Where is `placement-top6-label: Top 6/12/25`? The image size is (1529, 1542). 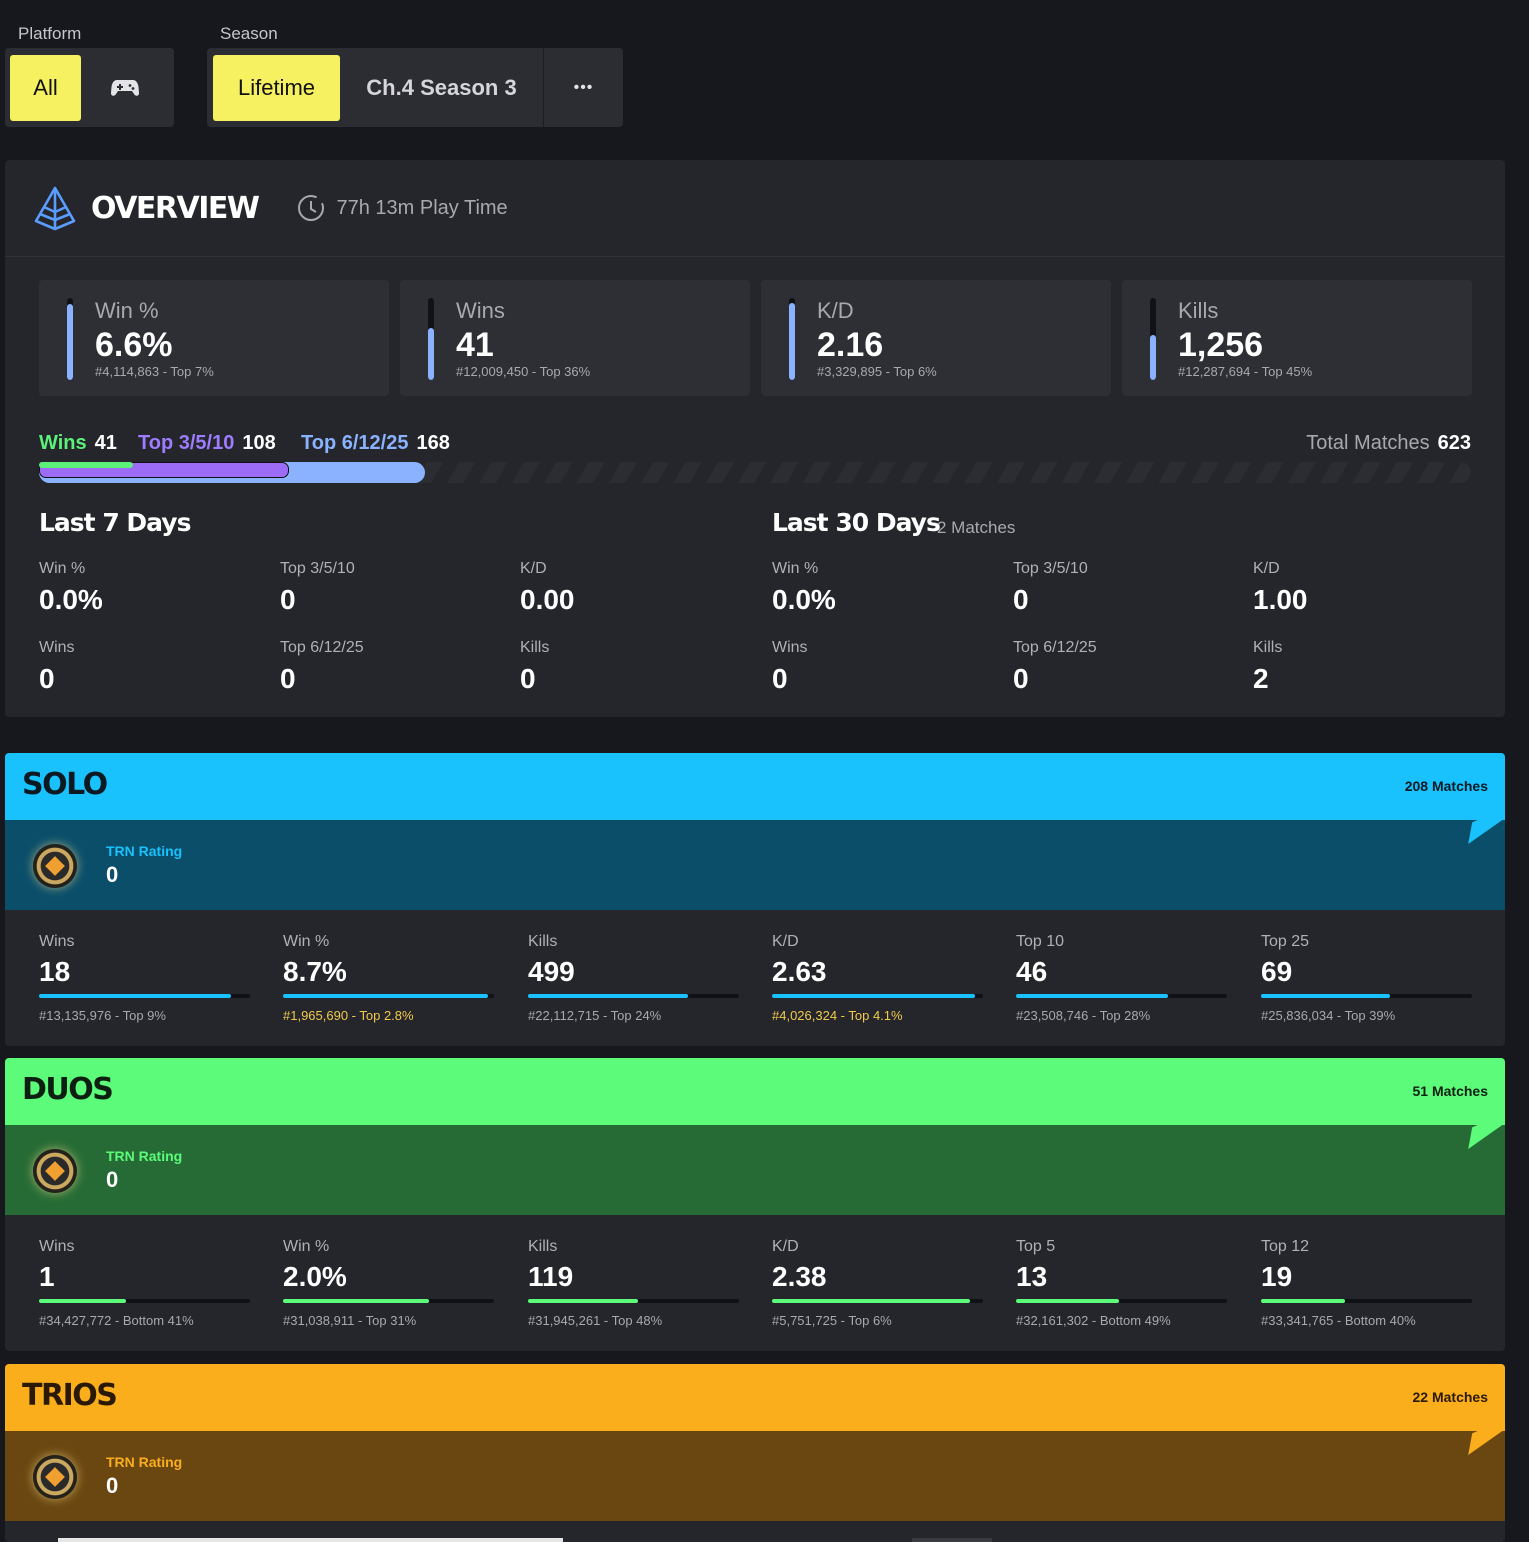
placement-top6-label: Top 6/12/25 is located at coordinates (355, 443).